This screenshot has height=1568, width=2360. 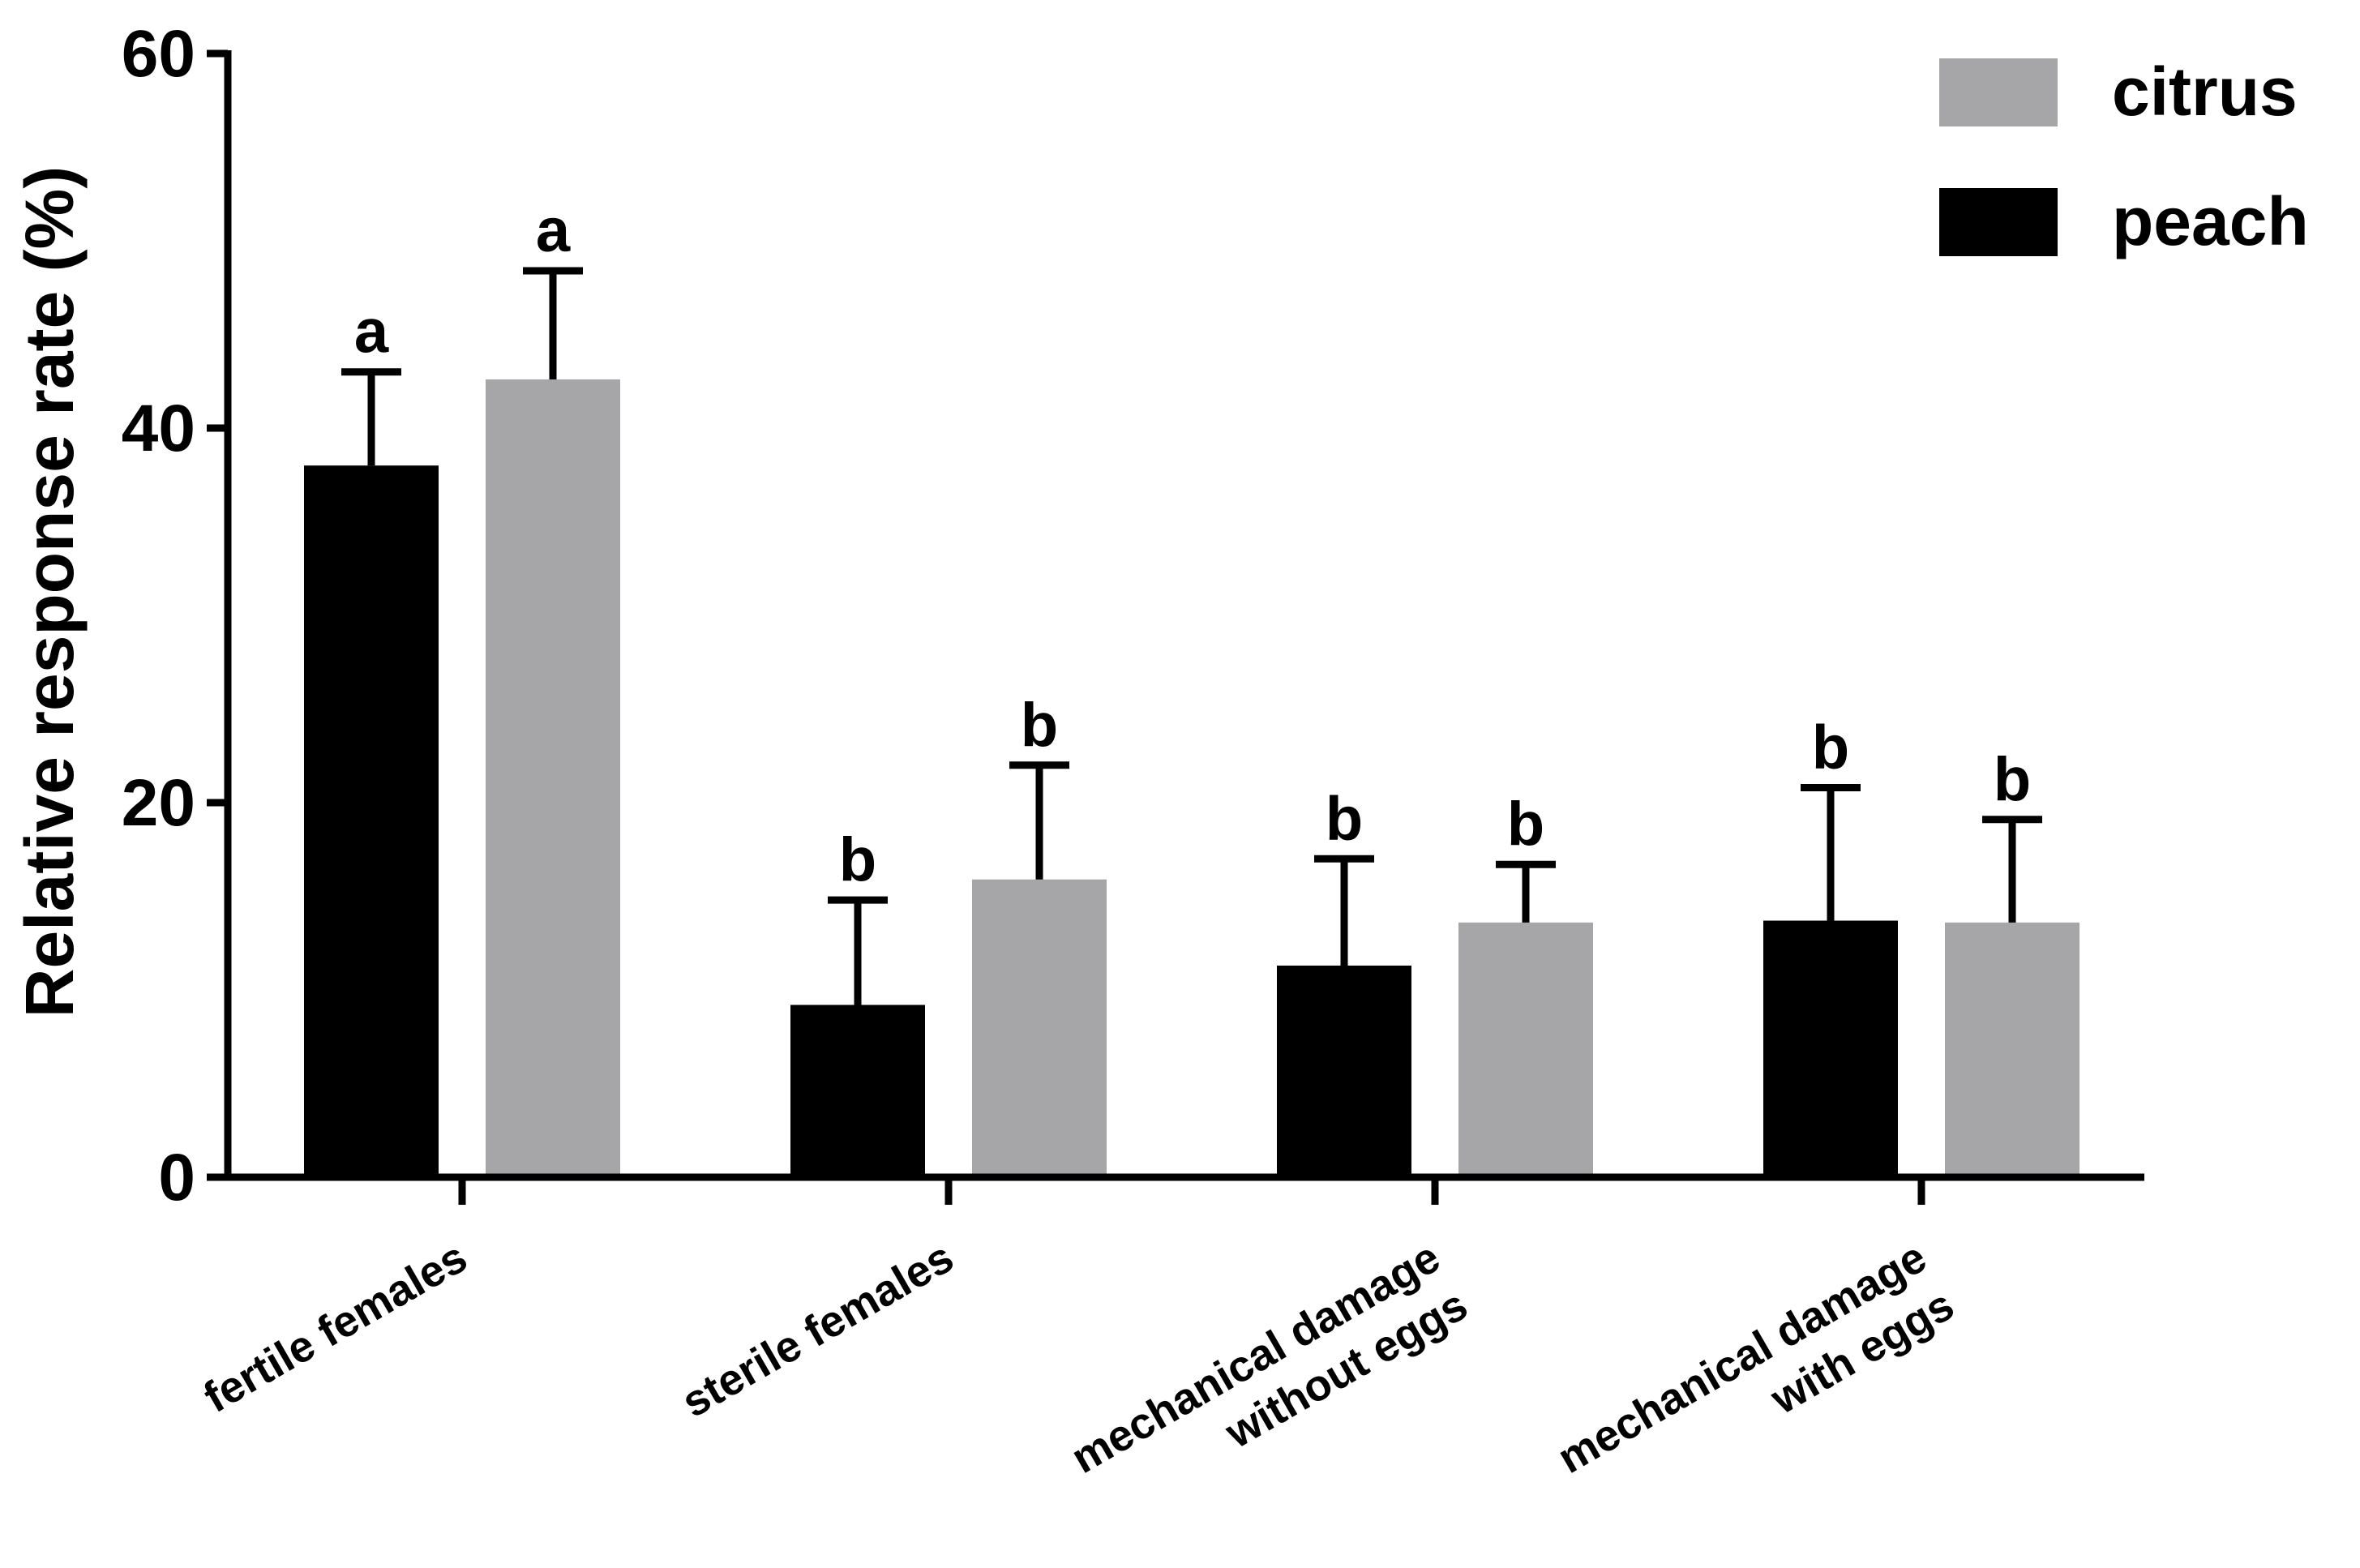 What do you see at coordinates (1344, 818) in the screenshot?
I see `significance-label-peach-3: b` at bounding box center [1344, 818].